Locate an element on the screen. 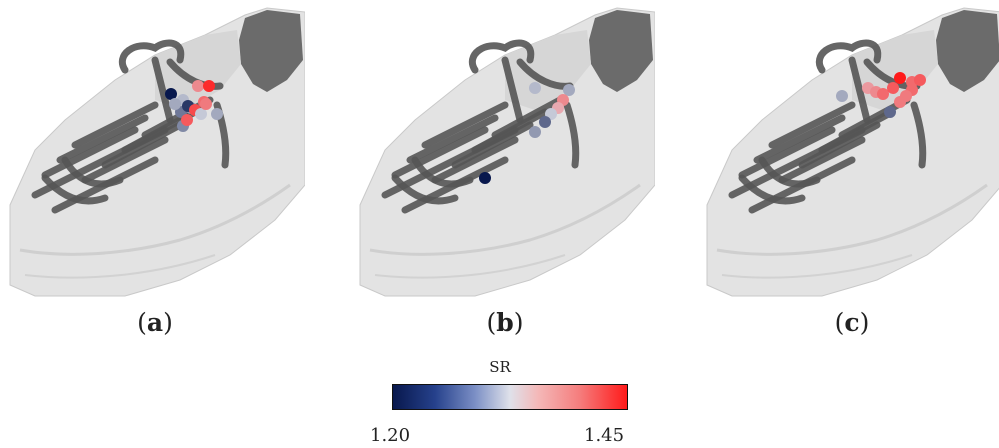 Image resolution: width=999 pixels, height=448 pixels. colorbar-min-label: 1.20 is located at coordinates (390, 435).